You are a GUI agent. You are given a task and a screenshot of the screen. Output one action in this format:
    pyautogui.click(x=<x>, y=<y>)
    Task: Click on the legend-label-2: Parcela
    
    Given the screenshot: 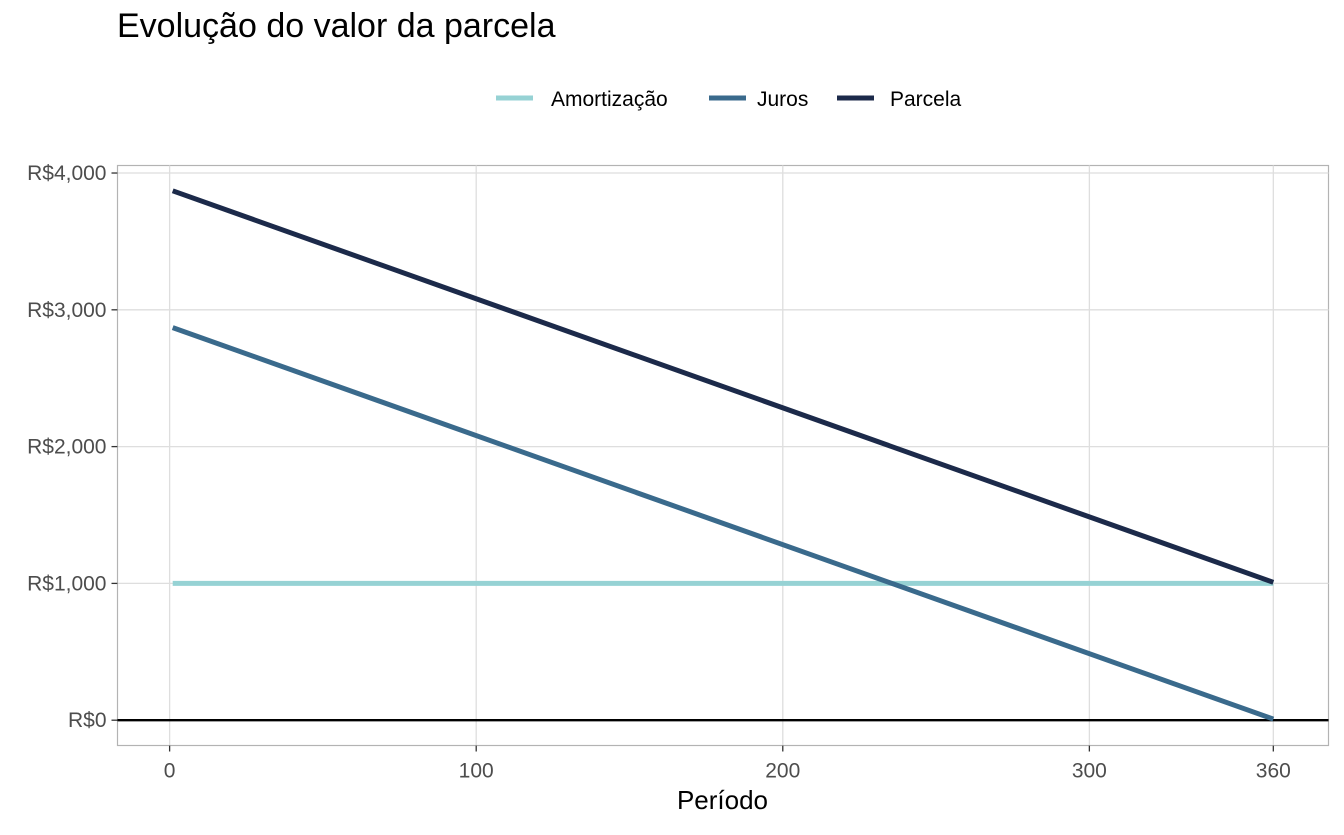 What is the action you would take?
    pyautogui.click(x=926, y=99)
    